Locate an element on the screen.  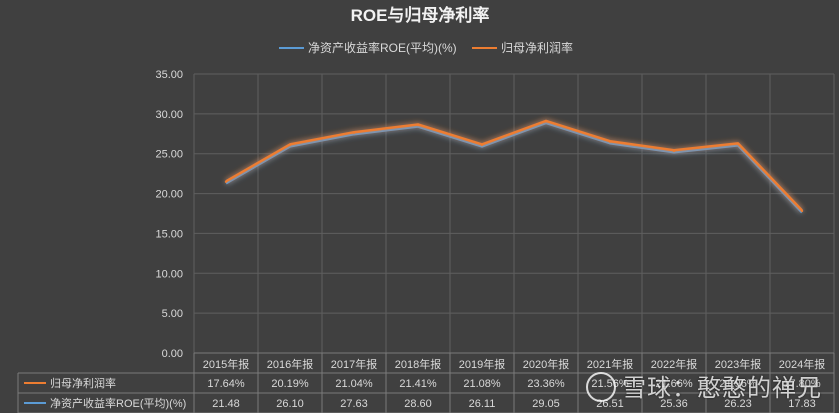
legend-label-roe: 净资产收益率ROE(平均)(%) is located at coordinates (382, 47).